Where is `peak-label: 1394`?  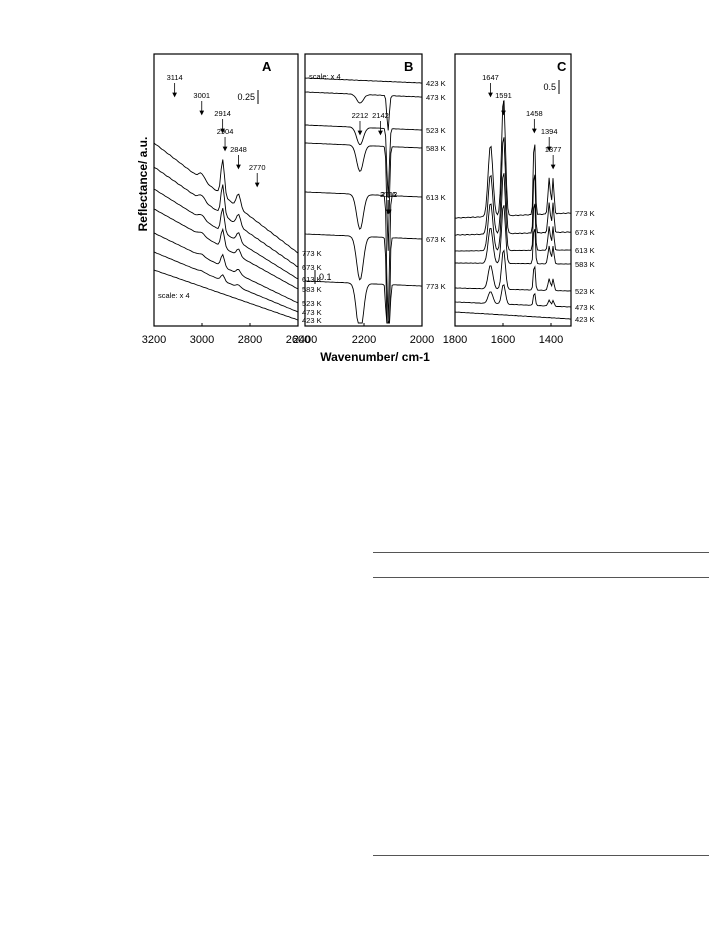 peak-label: 1394 is located at coordinates (549, 131).